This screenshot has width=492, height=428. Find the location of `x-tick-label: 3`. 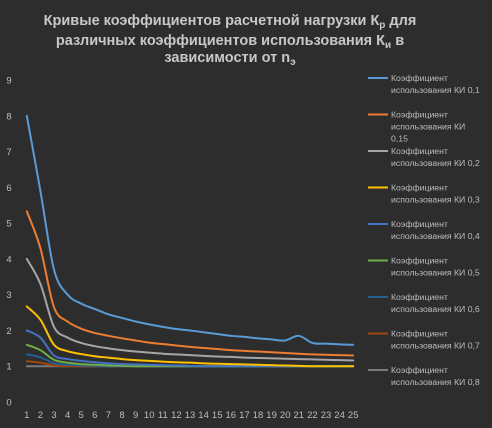

x-tick-label: 3 is located at coordinates (53, 415).